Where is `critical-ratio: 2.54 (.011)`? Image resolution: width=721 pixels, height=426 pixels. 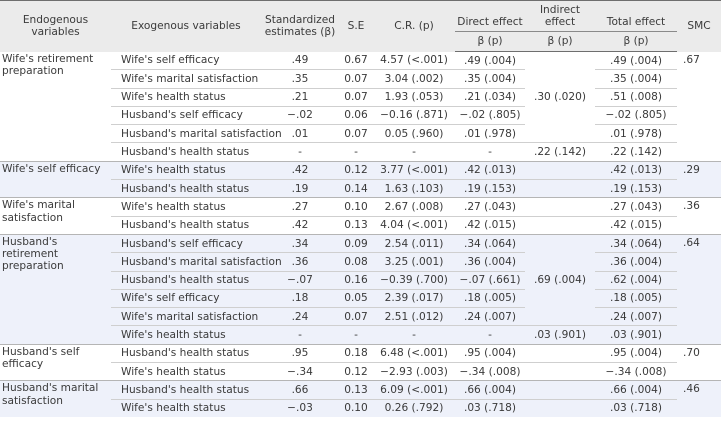
critical-ratio: 2.54 (.011) is located at coordinates (414, 243).